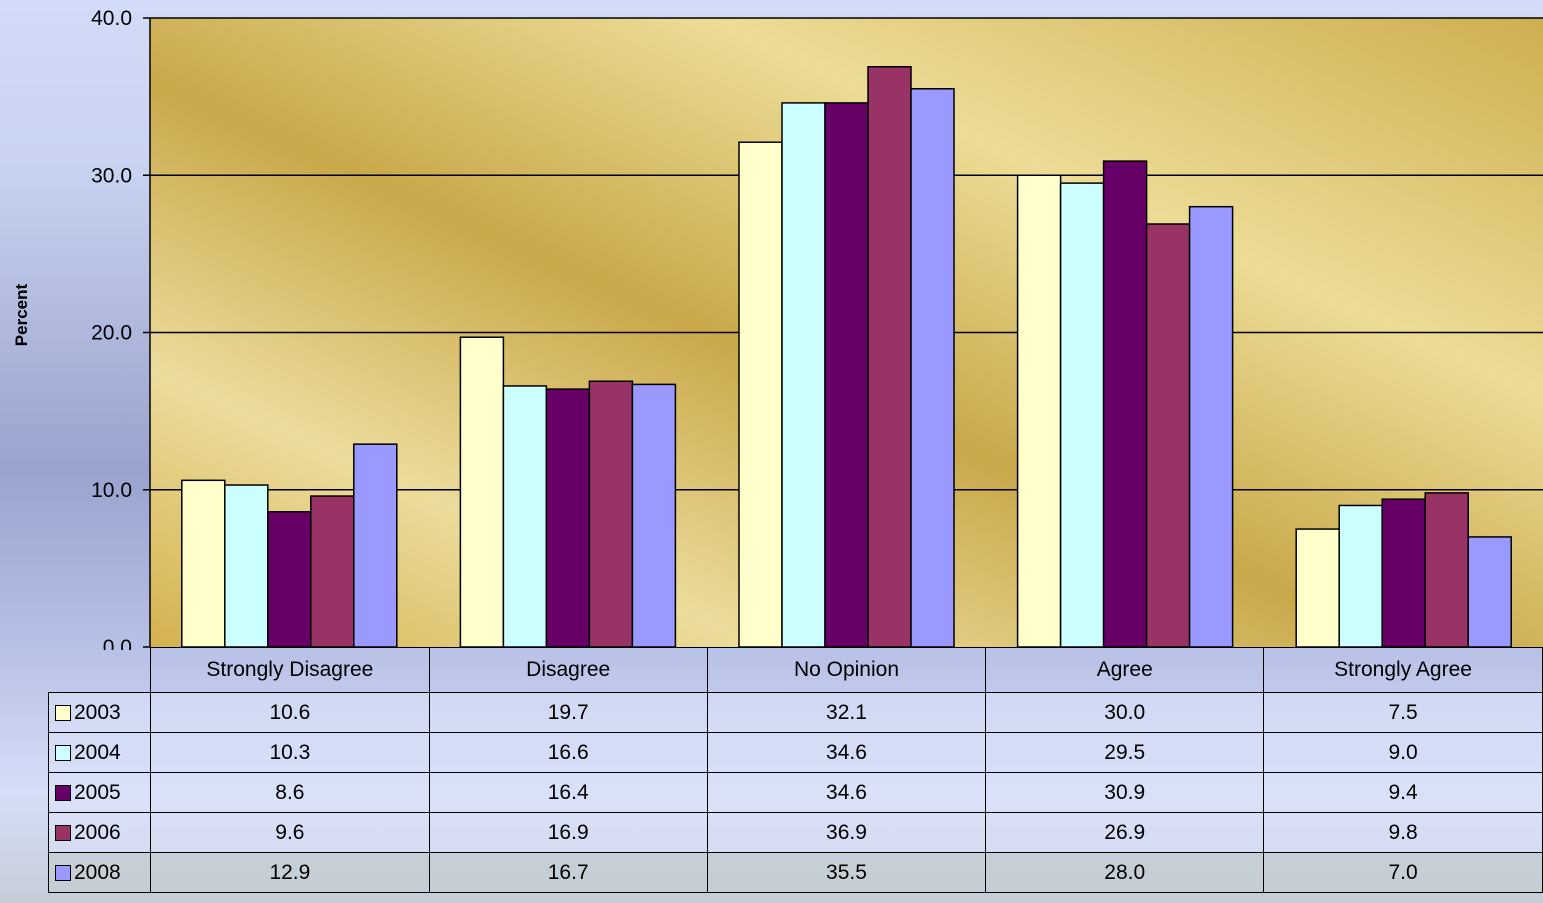 The height and width of the screenshot is (903, 1543). What do you see at coordinates (111, 175) in the screenshot?
I see `y-tick-label: 30.0` at bounding box center [111, 175].